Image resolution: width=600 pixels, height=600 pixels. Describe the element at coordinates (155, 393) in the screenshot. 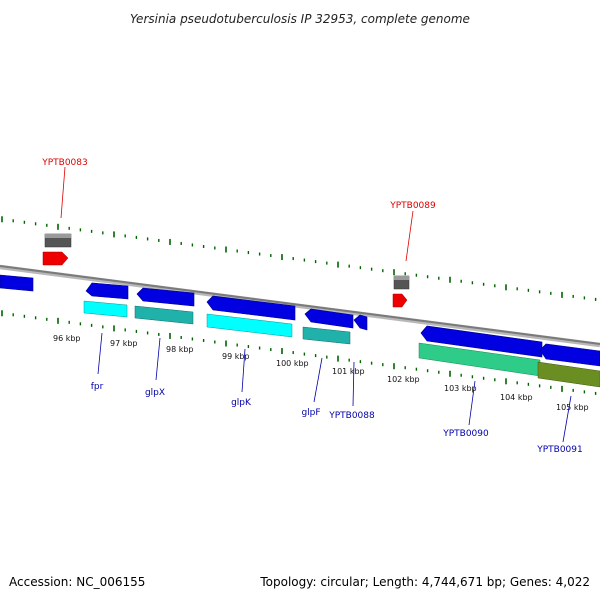

I see `gene-label-glpX: glpX` at that location.